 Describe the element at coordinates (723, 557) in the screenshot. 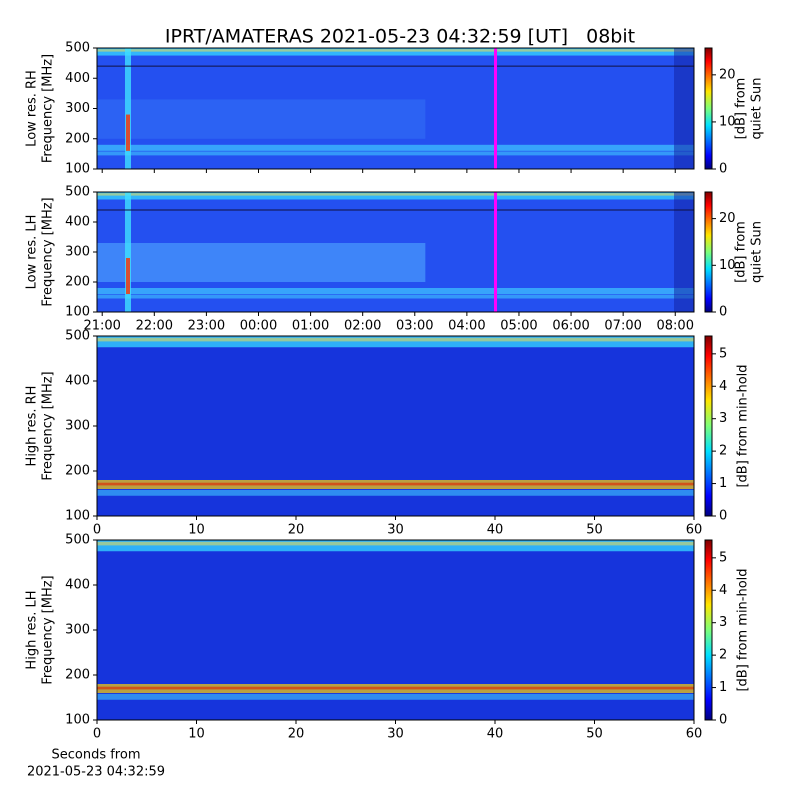

I see `colorbar-tick-label: 5` at that location.